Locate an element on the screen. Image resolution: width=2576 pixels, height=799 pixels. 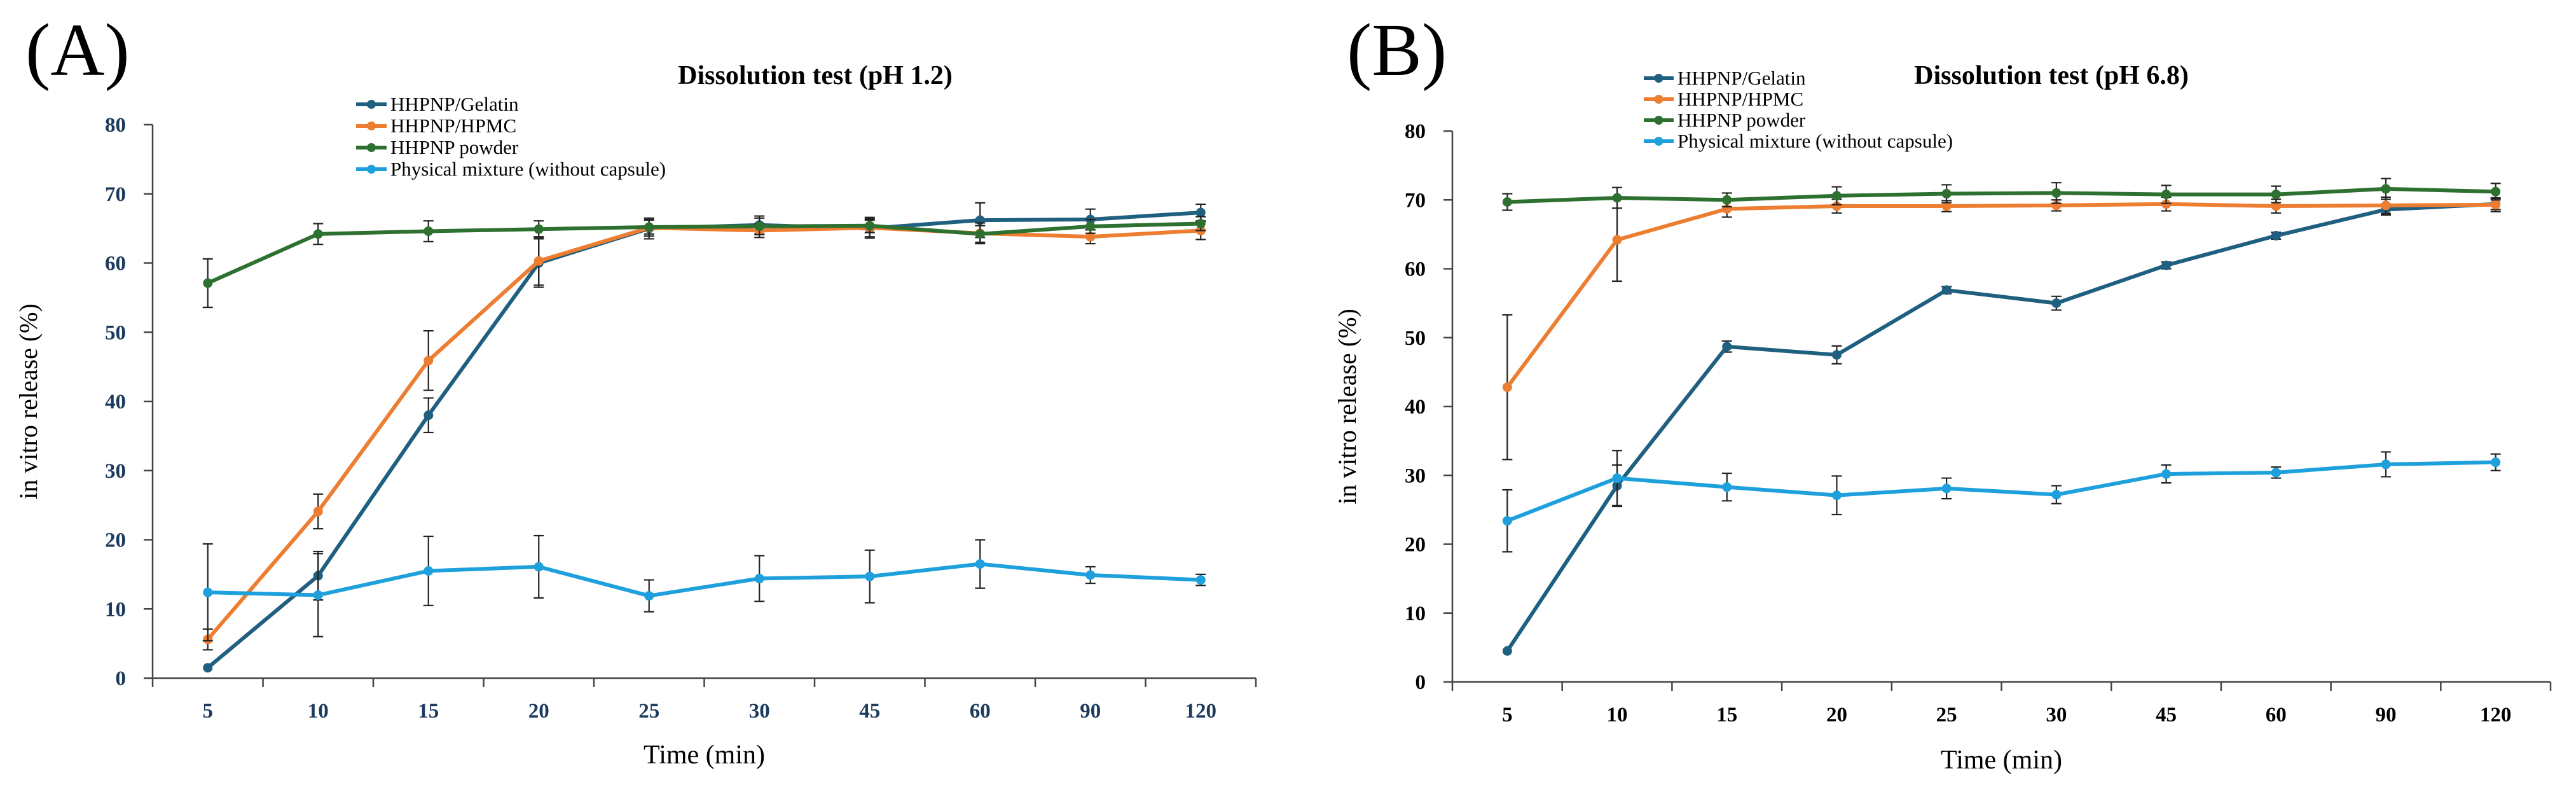
y-tick-label: 50 is located at coordinates (1416, 338).